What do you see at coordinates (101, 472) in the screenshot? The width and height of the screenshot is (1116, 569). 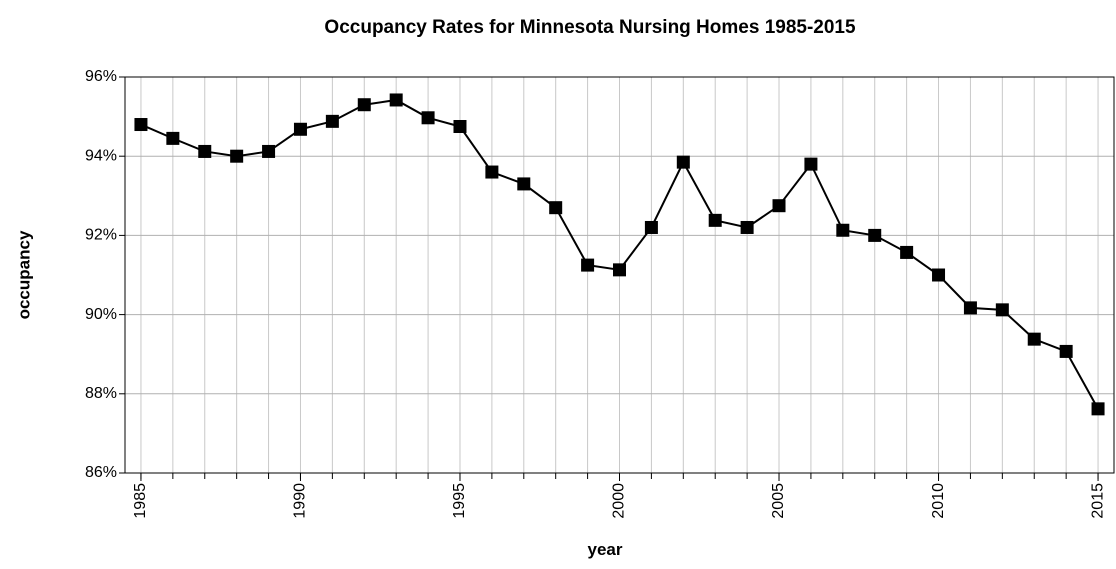 I see `y-tick-label: 86%` at bounding box center [101, 472].